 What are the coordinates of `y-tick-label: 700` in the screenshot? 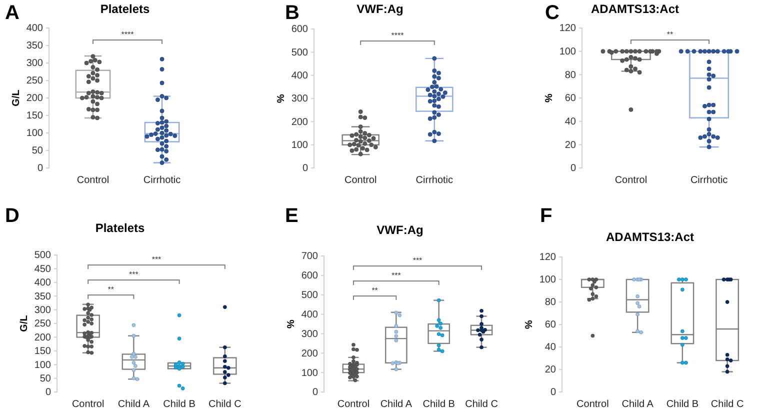 It's located at (309, 256).